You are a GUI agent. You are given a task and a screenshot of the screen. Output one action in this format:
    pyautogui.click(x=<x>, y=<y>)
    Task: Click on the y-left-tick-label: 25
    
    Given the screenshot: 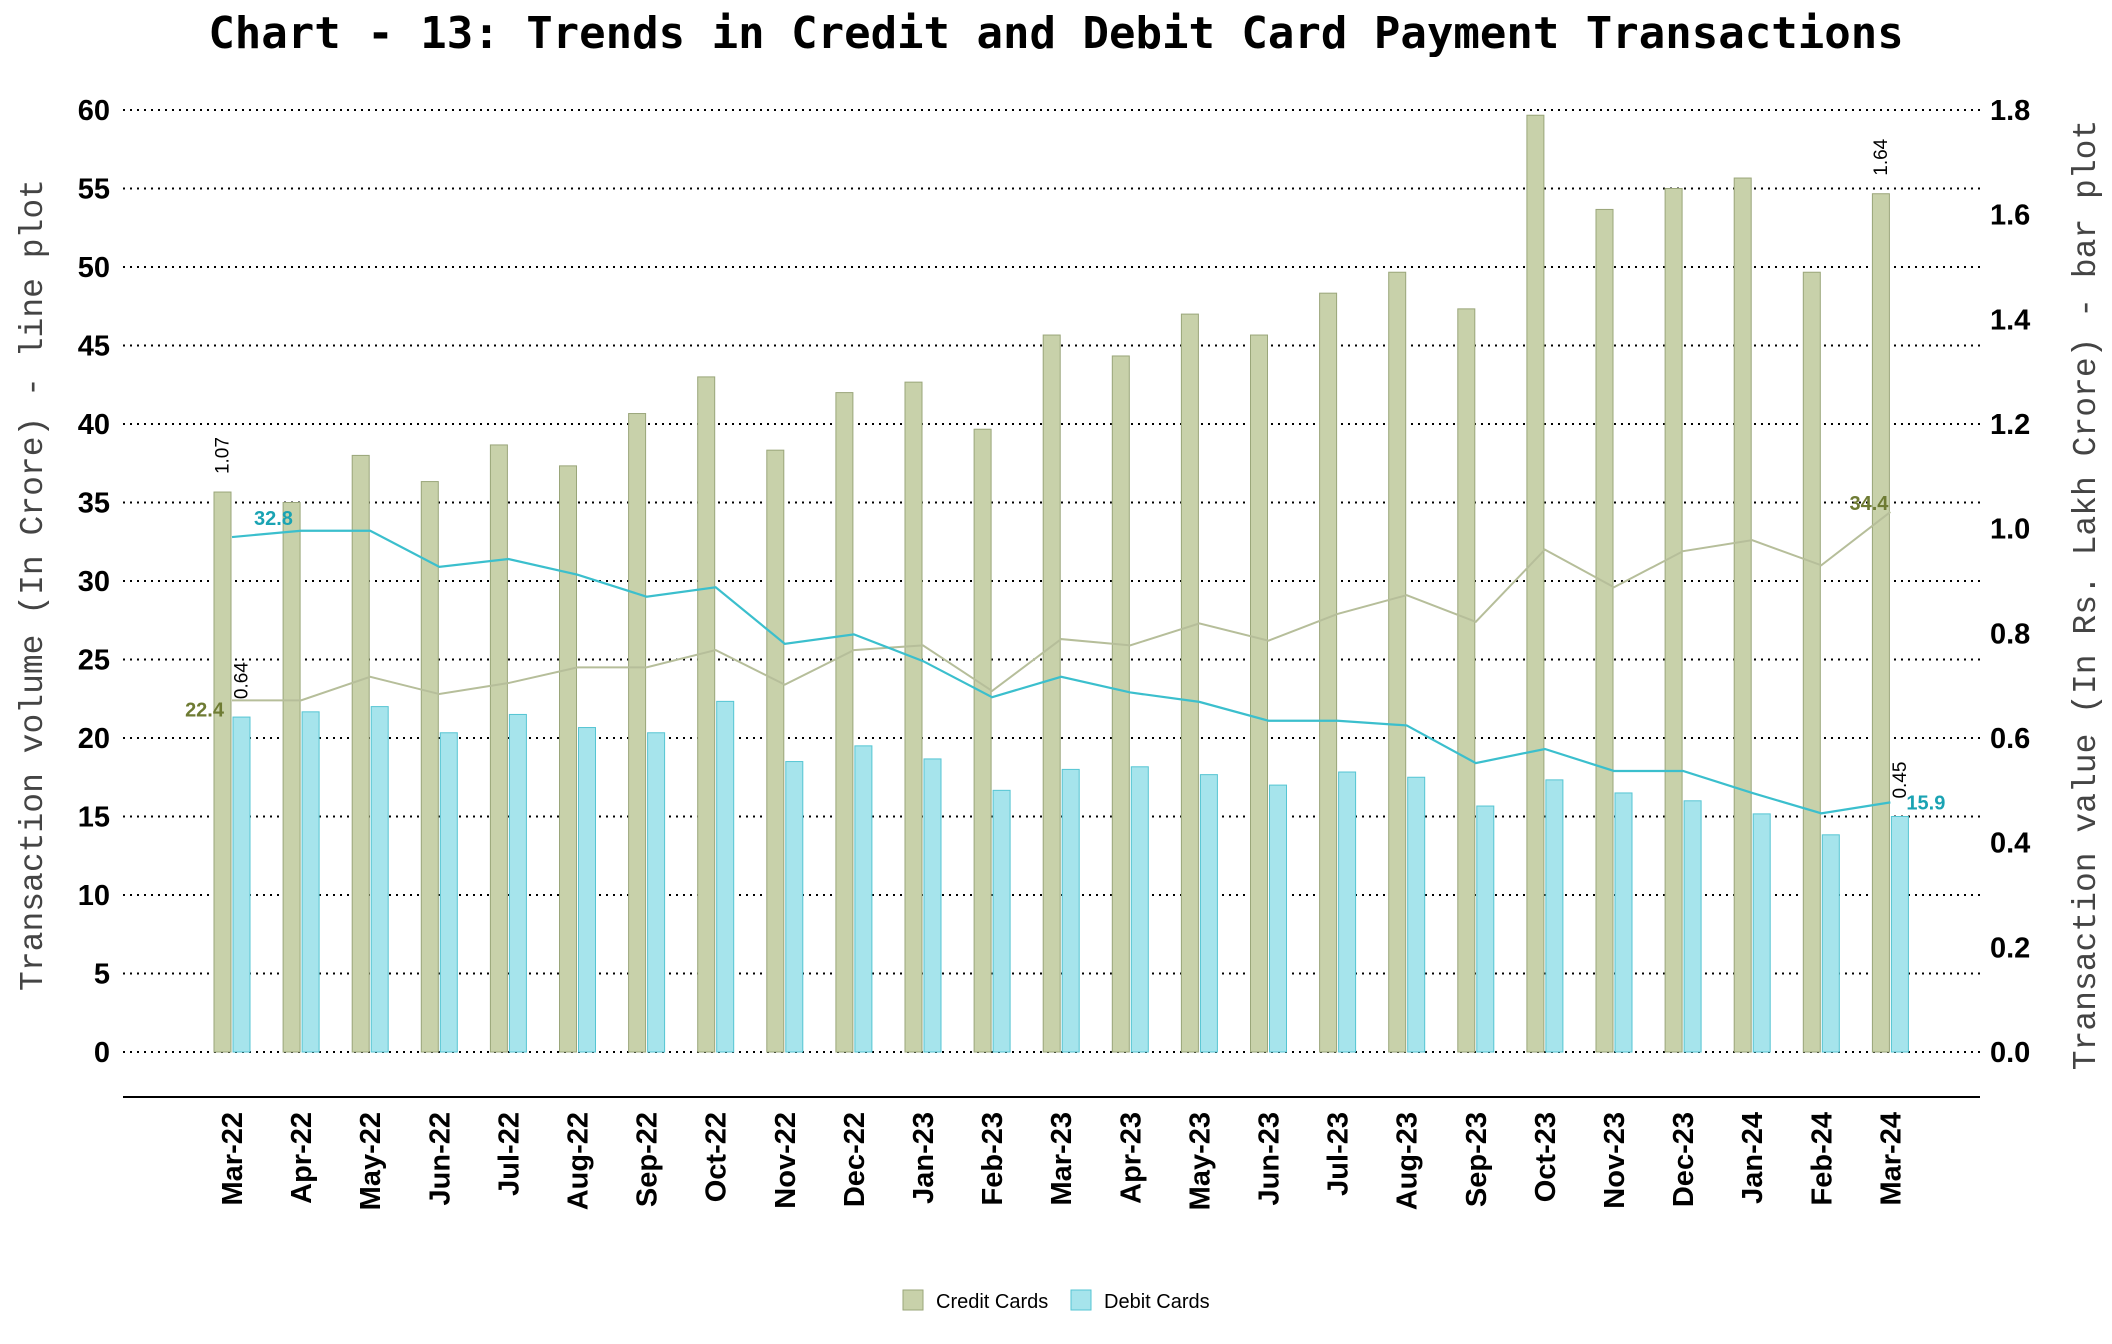 What is the action you would take?
    pyautogui.click(x=94, y=661)
    